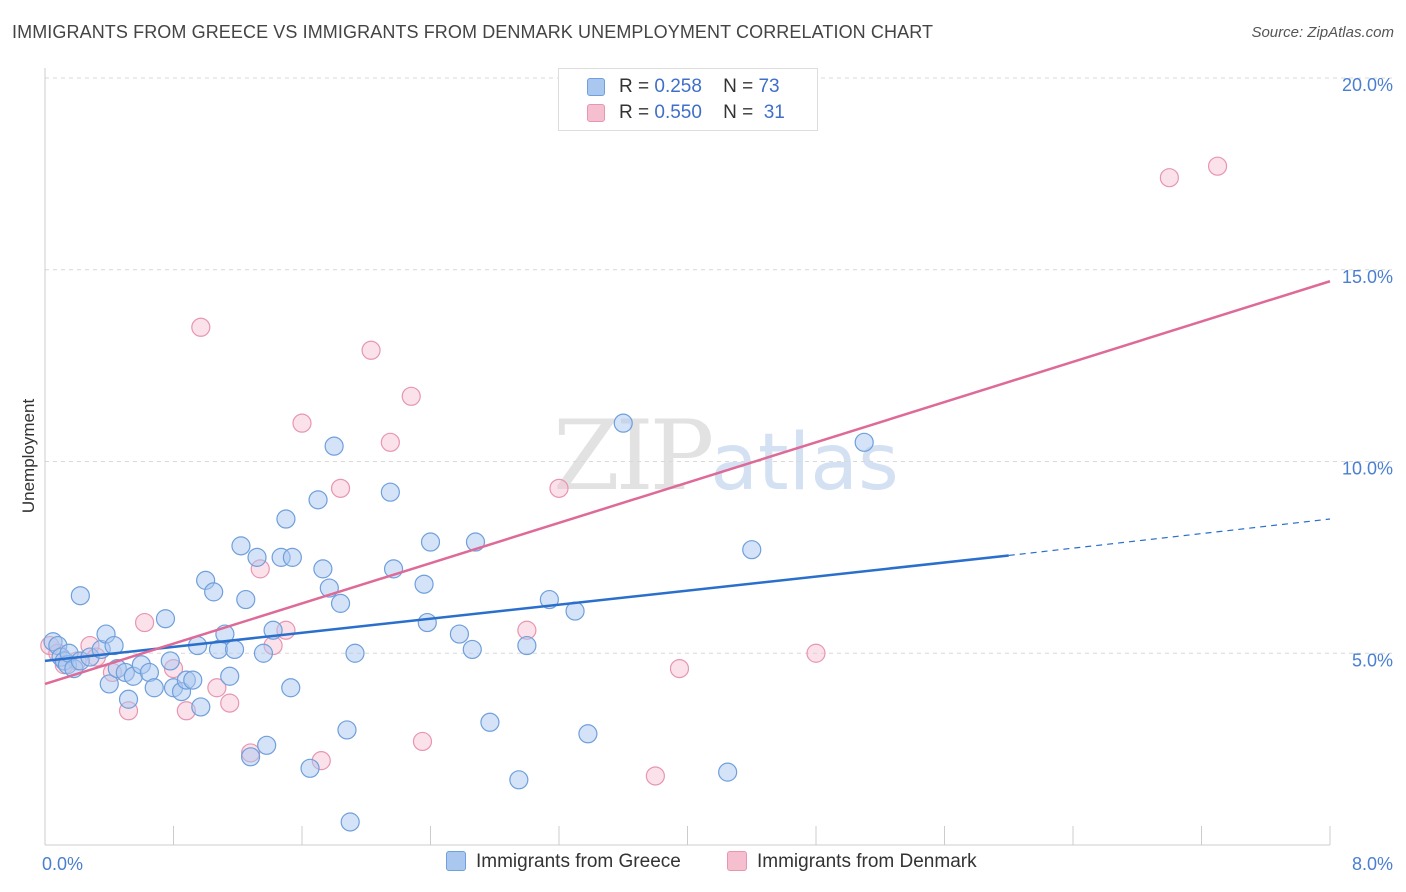  I want to click on greece-trend-line, so click(526, 608).